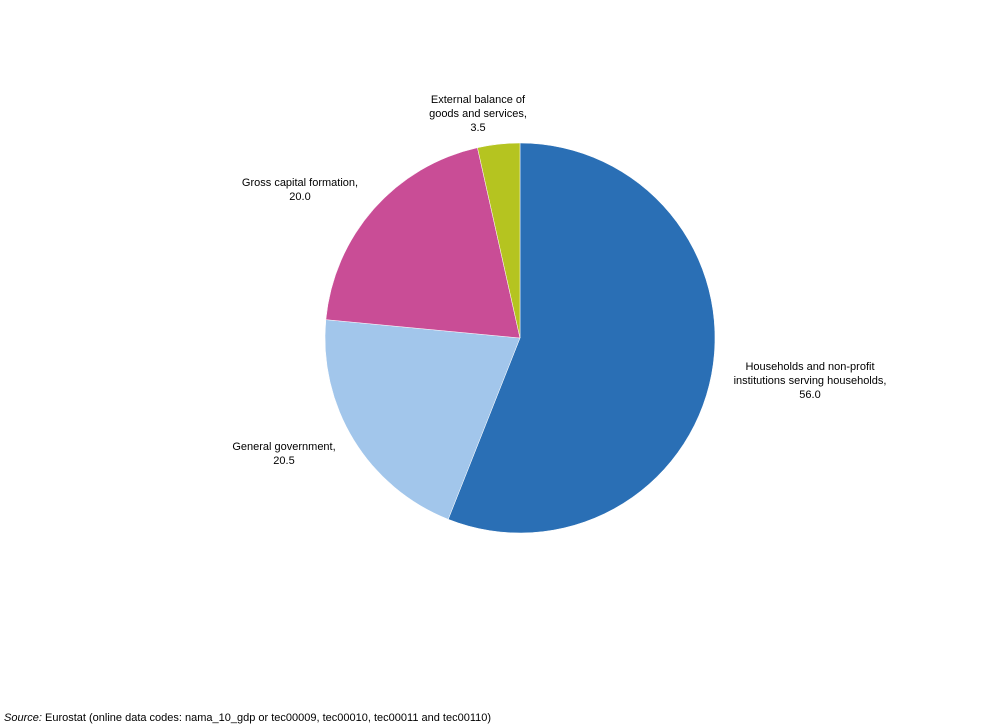 Image resolution: width=1005 pixels, height=728 pixels. I want to click on slice-label-line: General government,, so click(283, 447).